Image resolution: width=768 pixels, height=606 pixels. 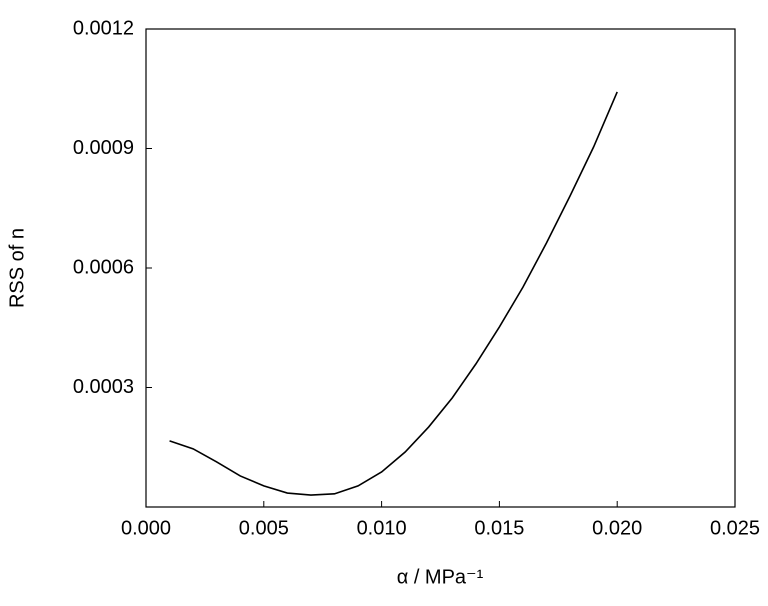 What do you see at coordinates (735, 528) in the screenshot?
I see `x-tick-label: 0.025` at bounding box center [735, 528].